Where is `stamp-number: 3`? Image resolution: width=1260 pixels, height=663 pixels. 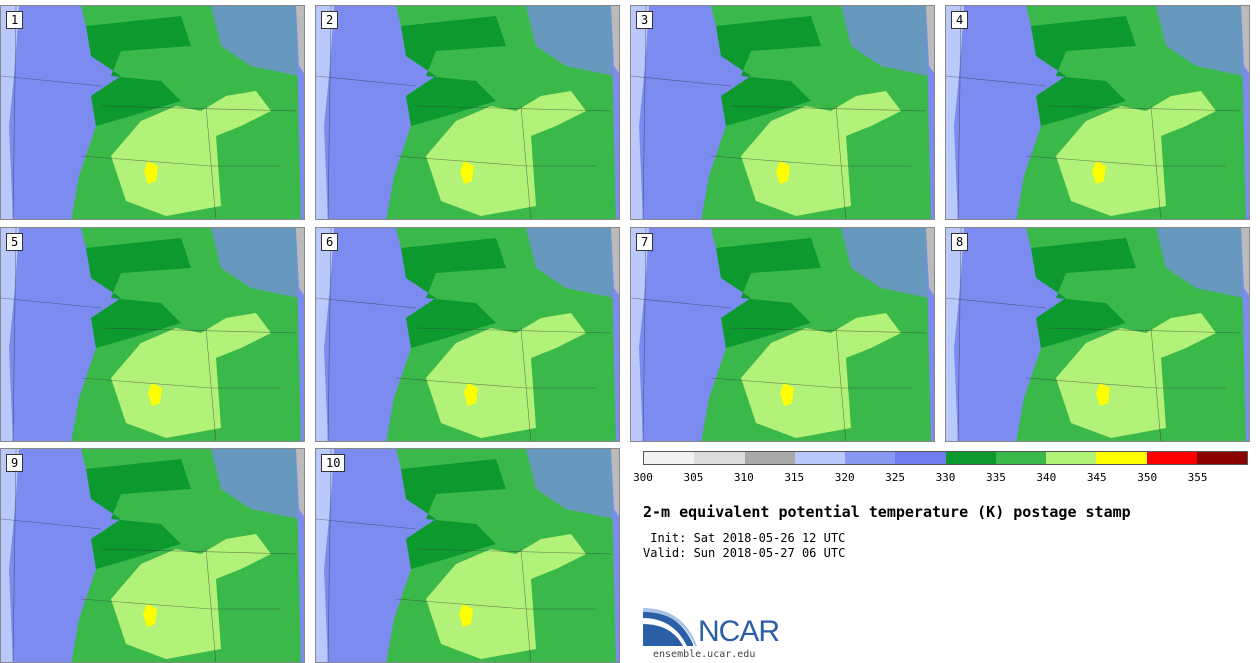 stamp-number: 3 is located at coordinates (645, 20).